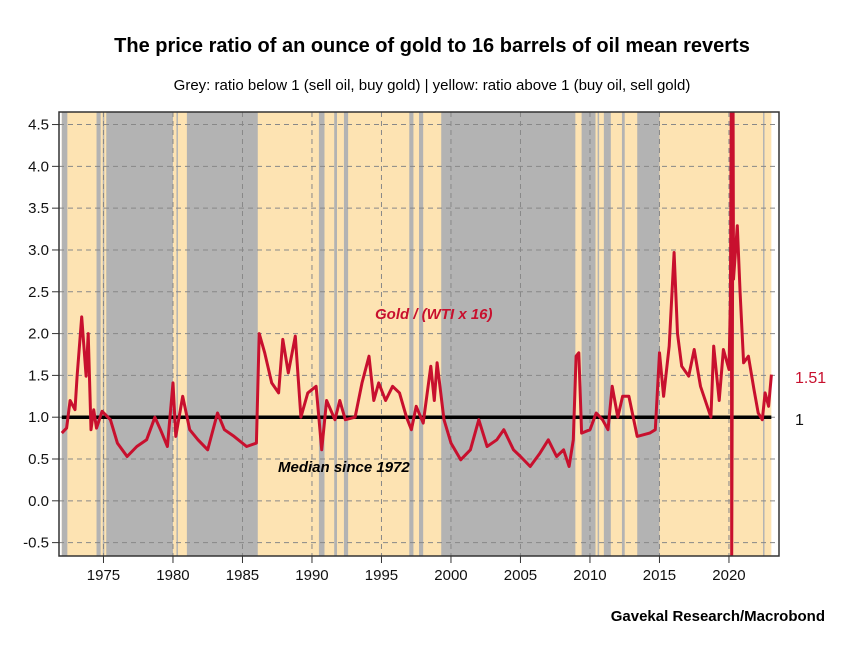  Describe the element at coordinates (38, 125) in the screenshot. I see `y-tick-label: 4.5` at that location.